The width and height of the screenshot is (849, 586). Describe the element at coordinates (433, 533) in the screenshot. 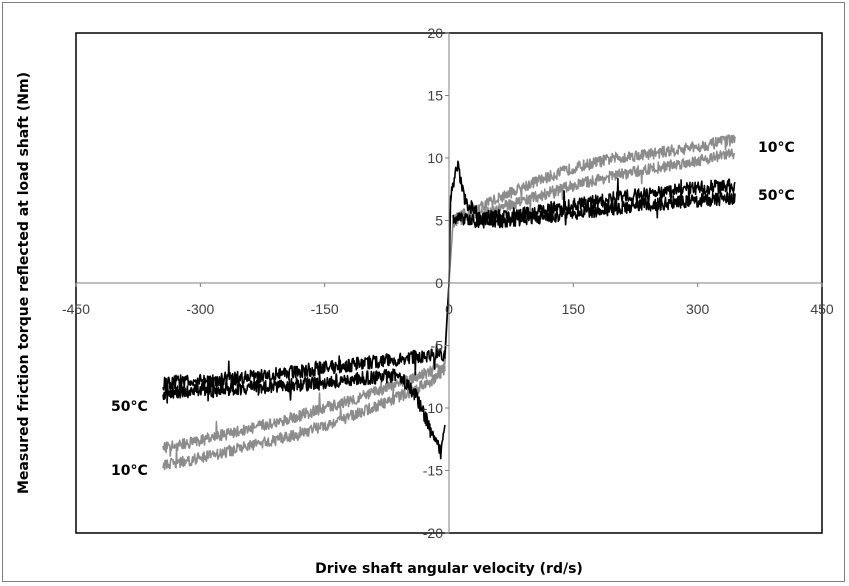

I see `y-tick-label: -20` at that location.